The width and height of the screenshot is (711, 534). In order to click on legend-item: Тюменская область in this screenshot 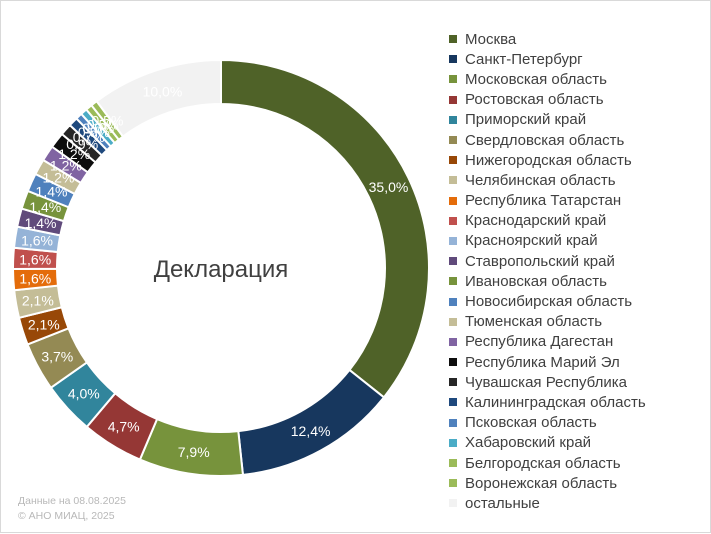, I will do `click(547, 322)`.